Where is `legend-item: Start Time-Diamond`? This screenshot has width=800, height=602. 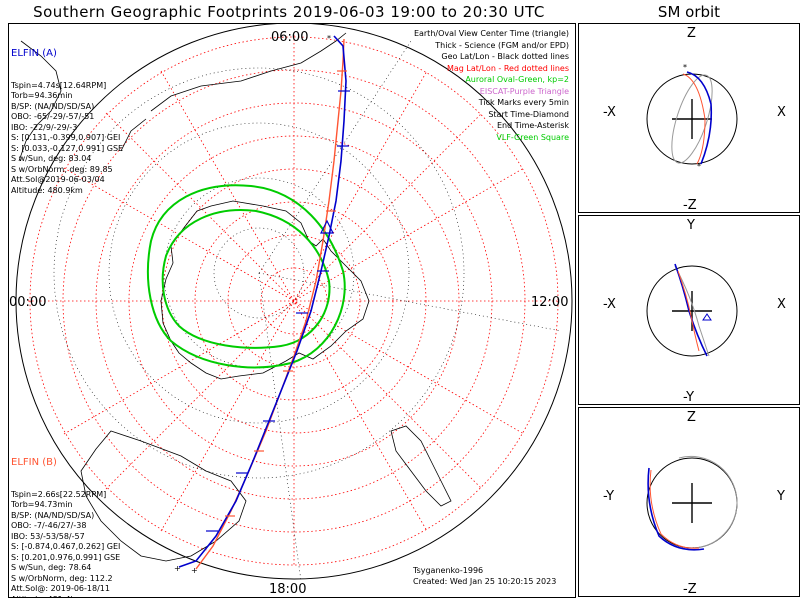 legend-item: Start Time-Diamond is located at coordinates (528, 114).